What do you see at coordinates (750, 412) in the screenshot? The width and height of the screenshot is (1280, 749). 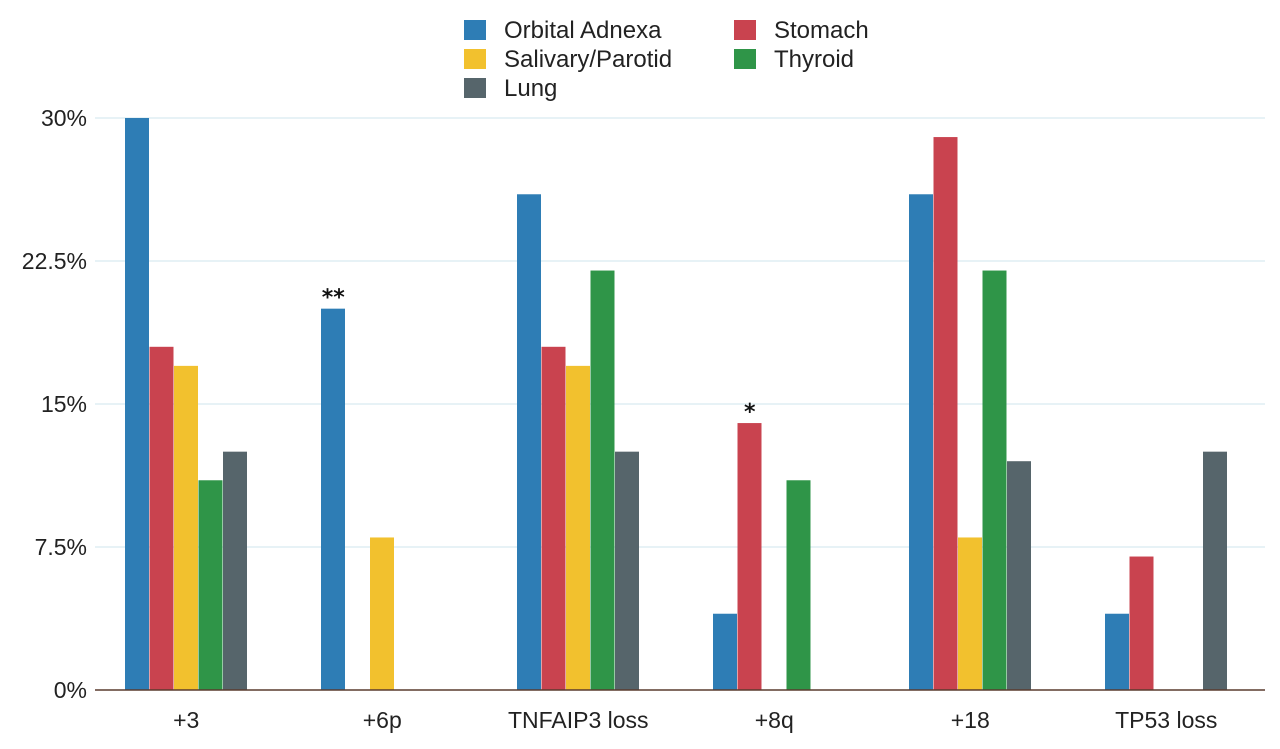 I see `significance-marker: *` at bounding box center [750, 412].